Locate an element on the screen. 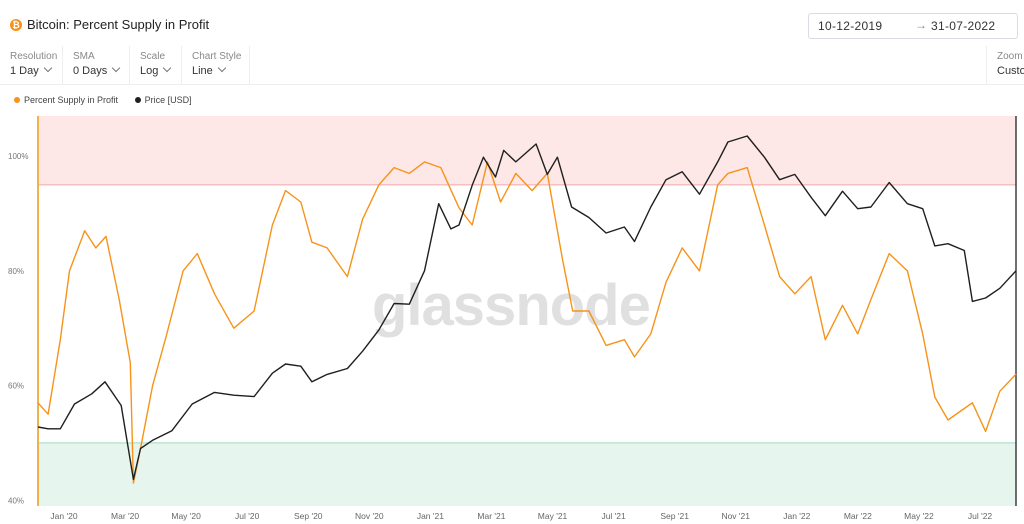 The image size is (1024, 524). legend-label-price: Price [USD] is located at coordinates (168, 100).